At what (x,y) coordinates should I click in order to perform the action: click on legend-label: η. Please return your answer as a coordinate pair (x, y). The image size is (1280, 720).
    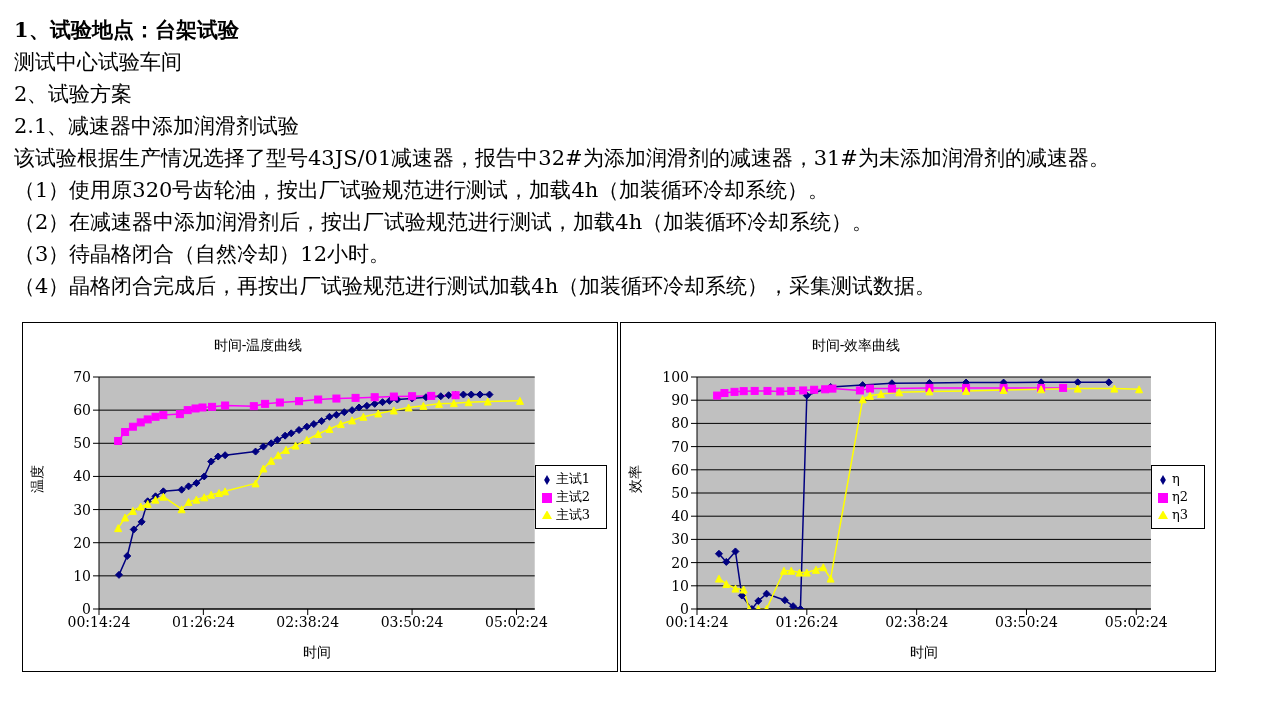
    Looking at the image, I should click on (1175, 478).